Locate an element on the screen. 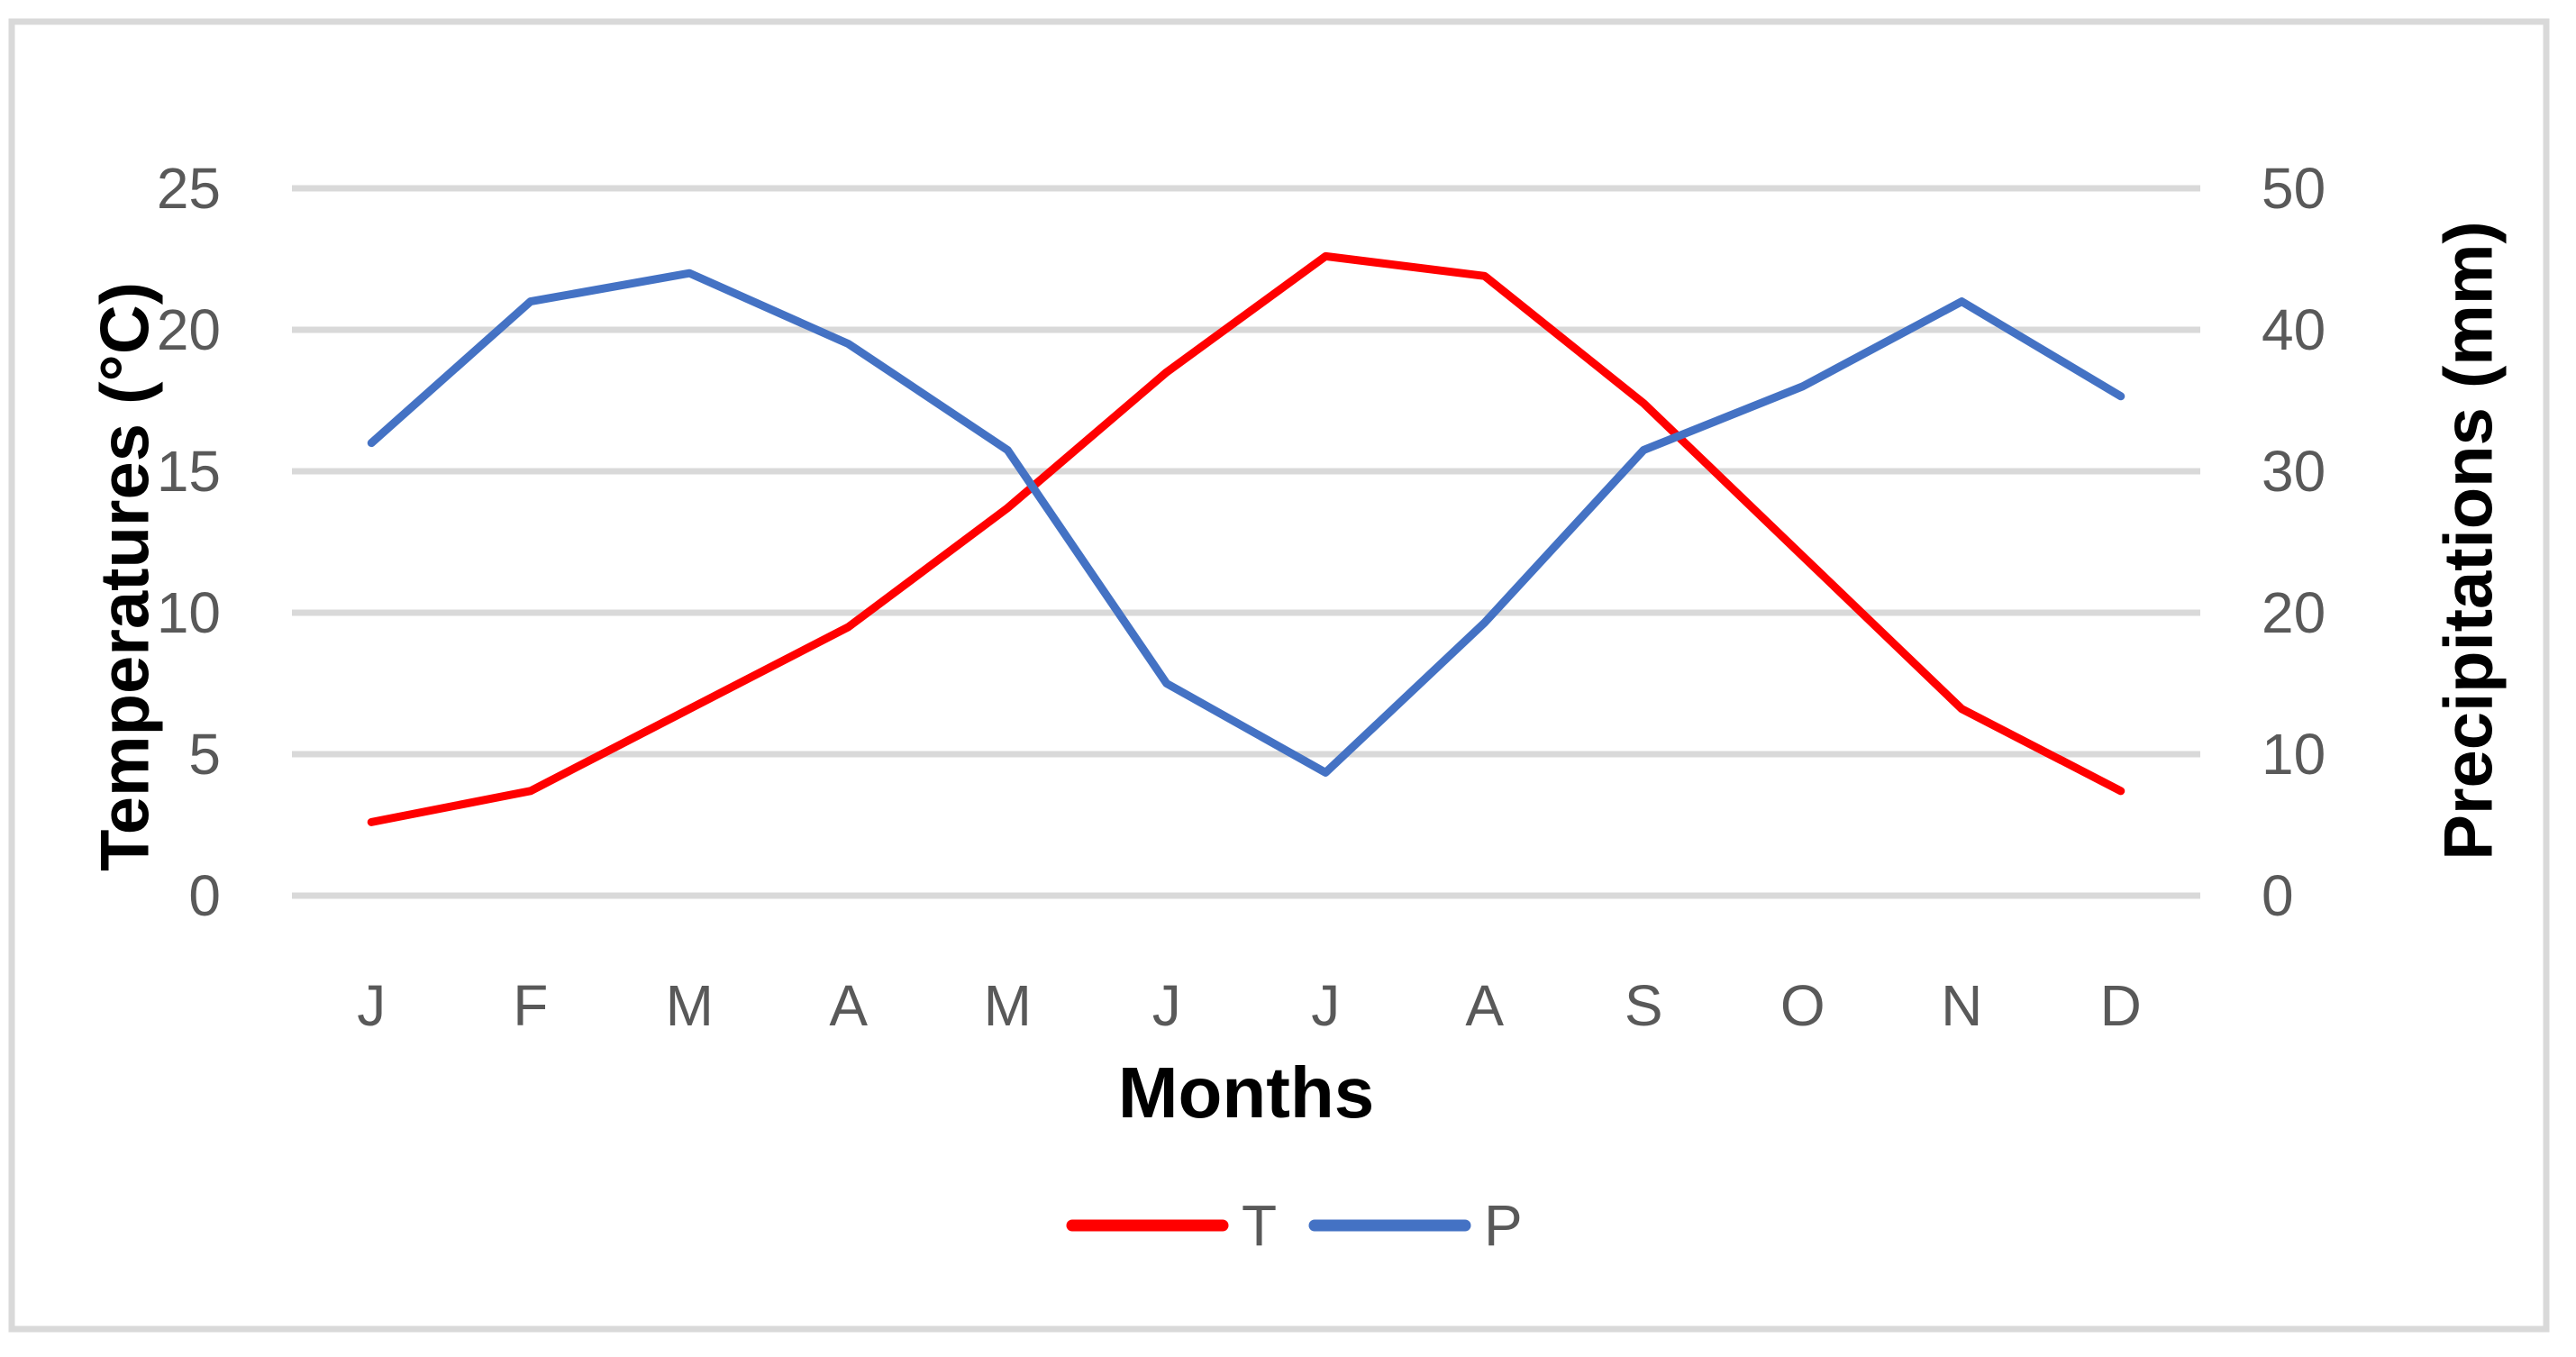 This screenshot has width=2576, height=1357. right-axis-tick-labels: 50 40 30 20 10 0 is located at coordinates (2294, 542).